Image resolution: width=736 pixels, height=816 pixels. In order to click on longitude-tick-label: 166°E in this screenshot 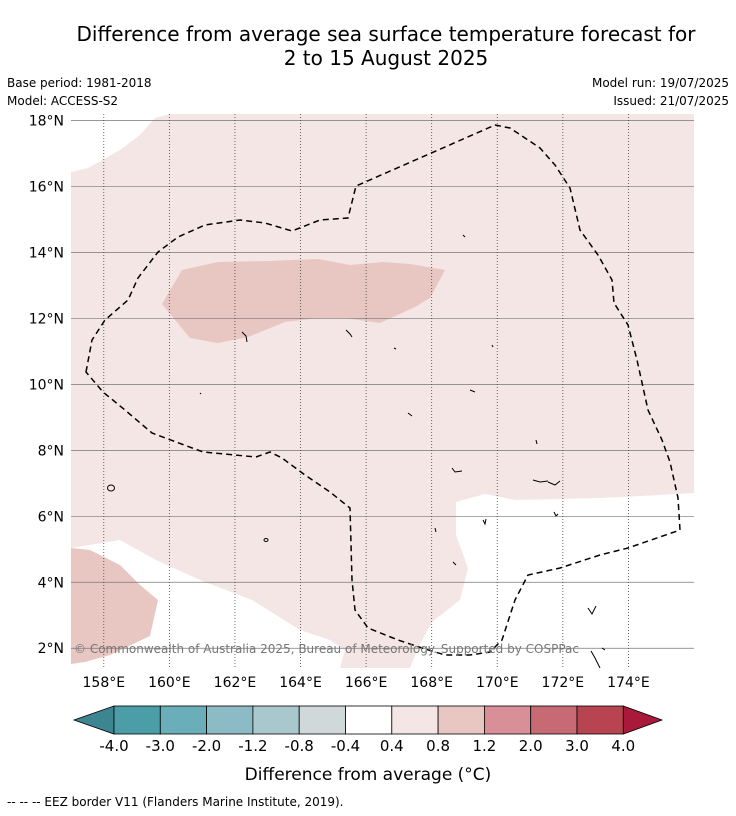, I will do `click(366, 683)`.